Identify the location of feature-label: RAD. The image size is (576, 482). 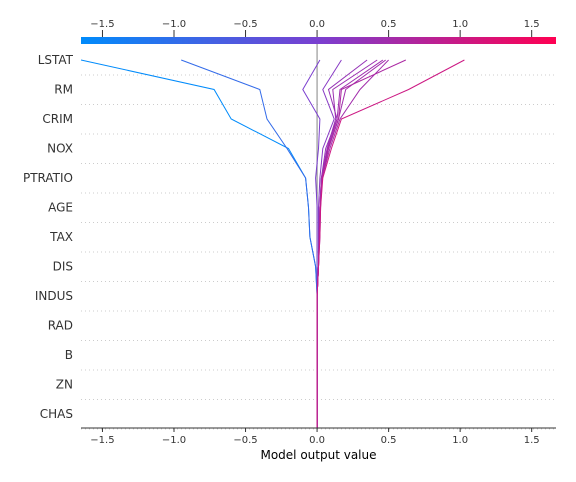
(60, 326).